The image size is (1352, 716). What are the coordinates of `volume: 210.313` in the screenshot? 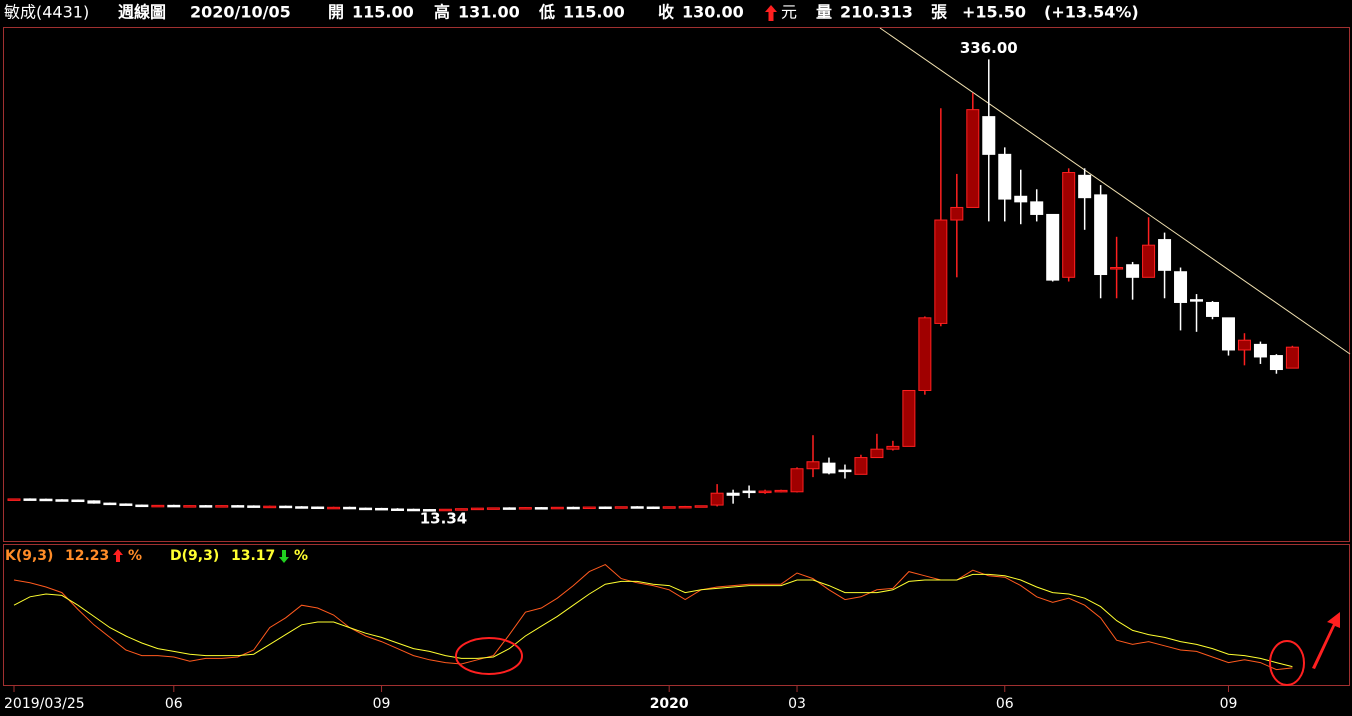 It's located at (876, 12).